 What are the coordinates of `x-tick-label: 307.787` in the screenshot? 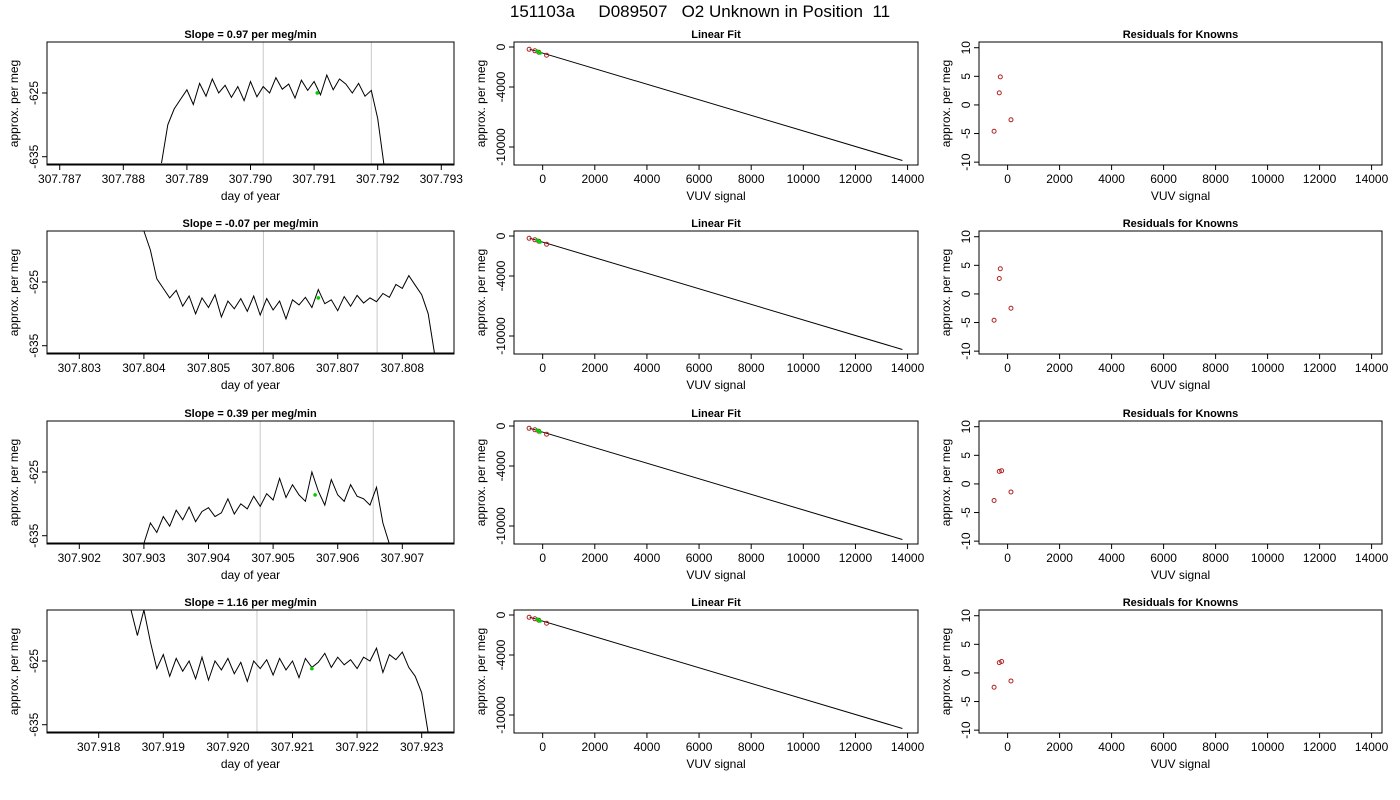 It's located at (60, 179).